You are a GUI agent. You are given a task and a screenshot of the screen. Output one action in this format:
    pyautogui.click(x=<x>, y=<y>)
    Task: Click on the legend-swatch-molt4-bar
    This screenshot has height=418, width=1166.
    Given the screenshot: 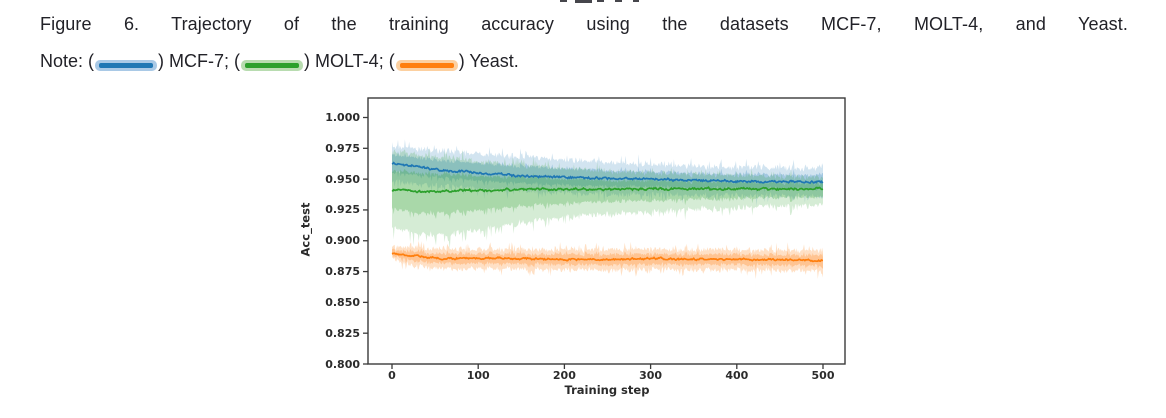 What is the action you would take?
    pyautogui.click(x=272, y=65)
    